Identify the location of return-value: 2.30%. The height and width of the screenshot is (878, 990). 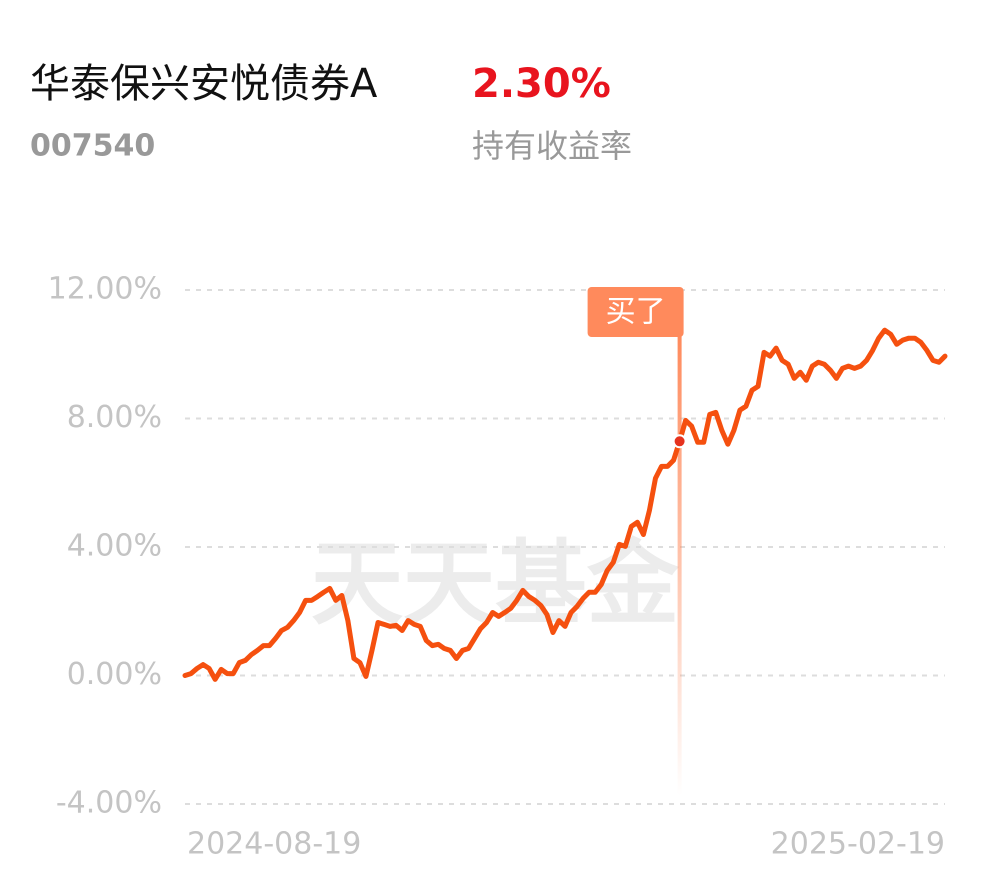
(541, 84).